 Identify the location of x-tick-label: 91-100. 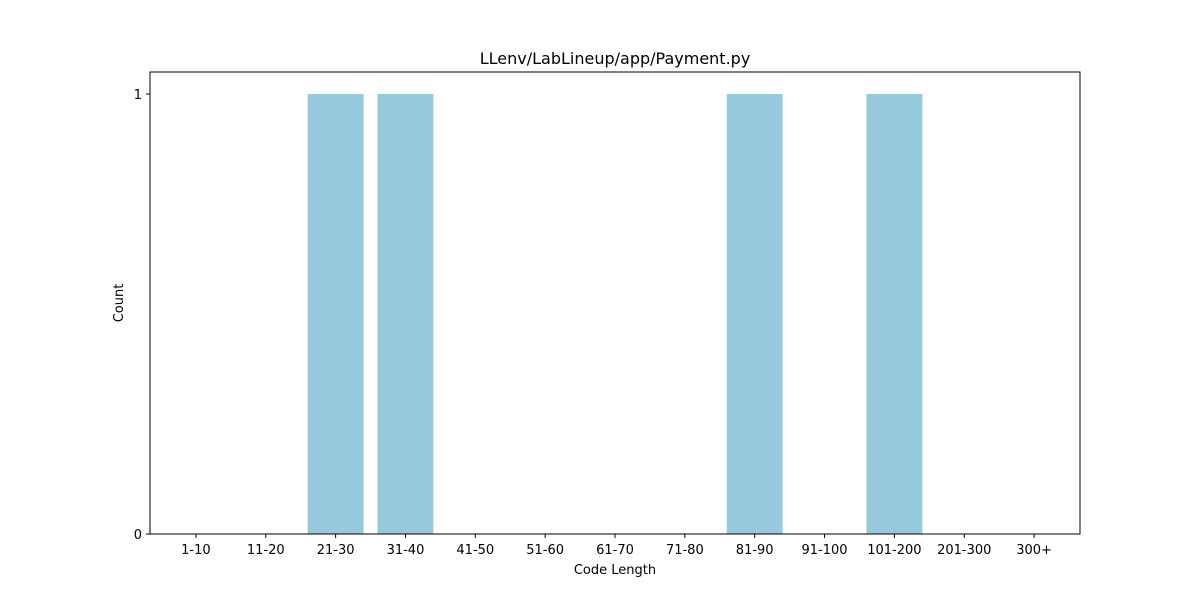
(825, 550).